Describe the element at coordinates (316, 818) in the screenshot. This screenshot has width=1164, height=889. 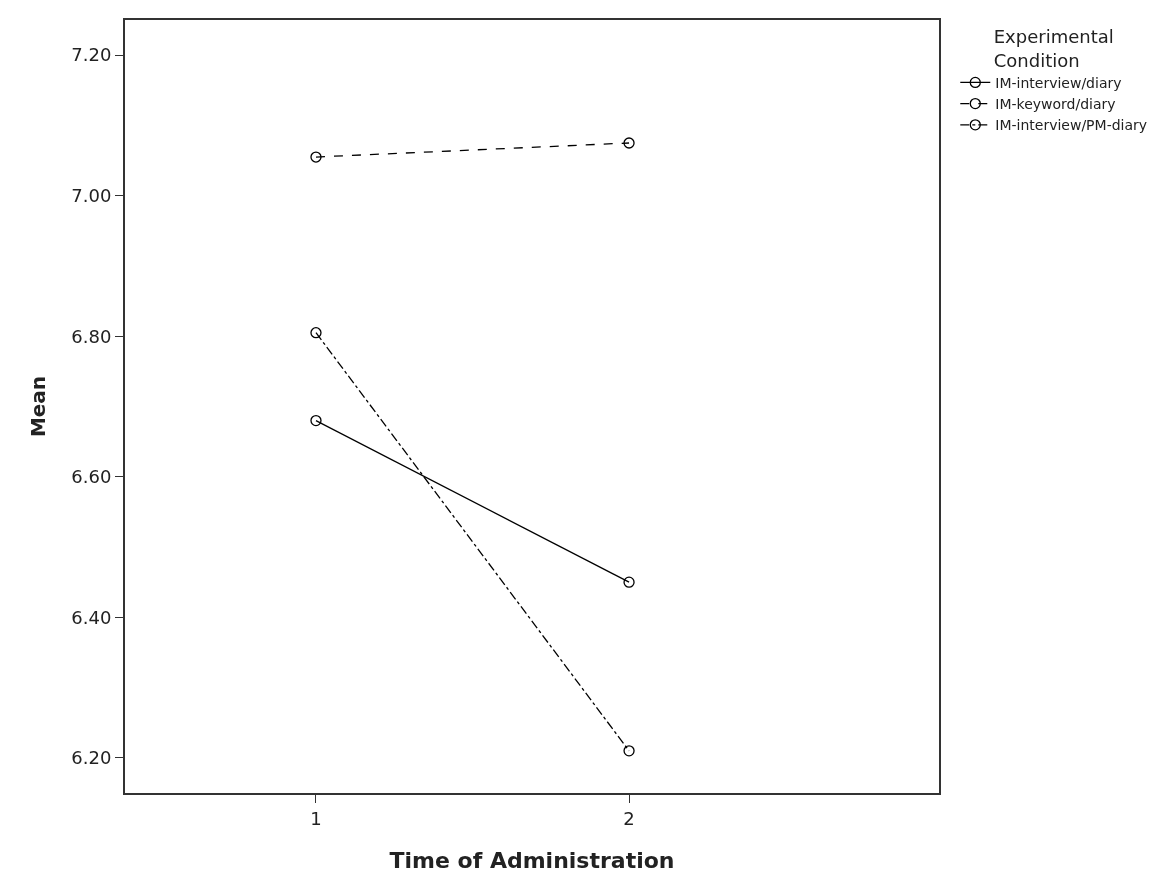
I see `x-tick-label: 1` at that location.